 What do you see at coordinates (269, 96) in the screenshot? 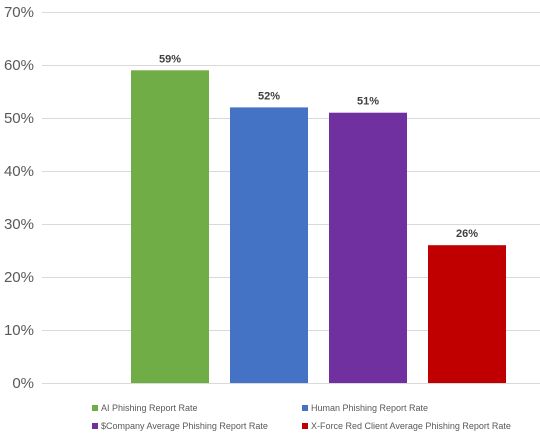
I see `data-label-2: 52%` at bounding box center [269, 96].